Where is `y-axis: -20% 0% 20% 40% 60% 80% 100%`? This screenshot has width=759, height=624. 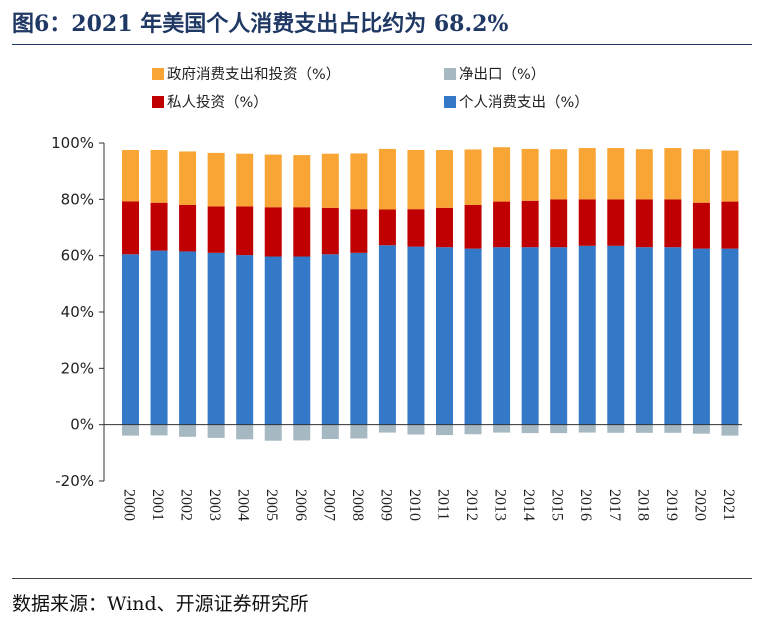 y-axis: -20% 0% 20% 40% 60% 80% 100% is located at coordinates (78, 312).